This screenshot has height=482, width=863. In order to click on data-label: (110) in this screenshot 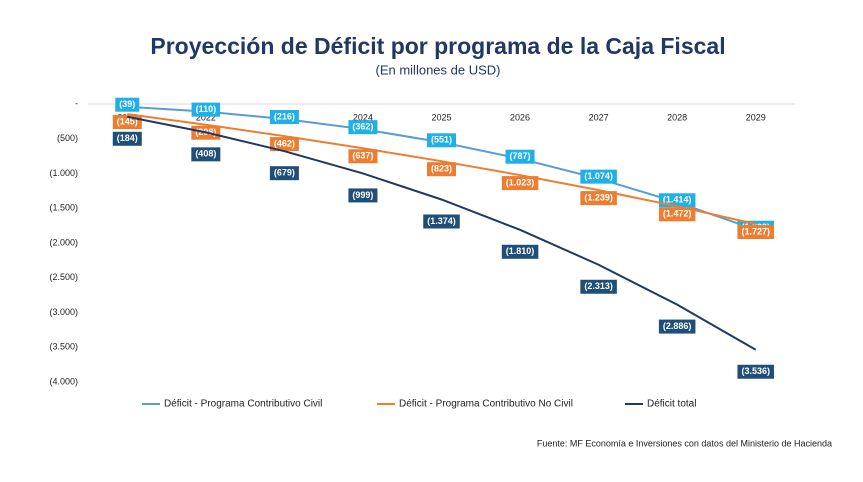, I will do `click(206, 109)`.